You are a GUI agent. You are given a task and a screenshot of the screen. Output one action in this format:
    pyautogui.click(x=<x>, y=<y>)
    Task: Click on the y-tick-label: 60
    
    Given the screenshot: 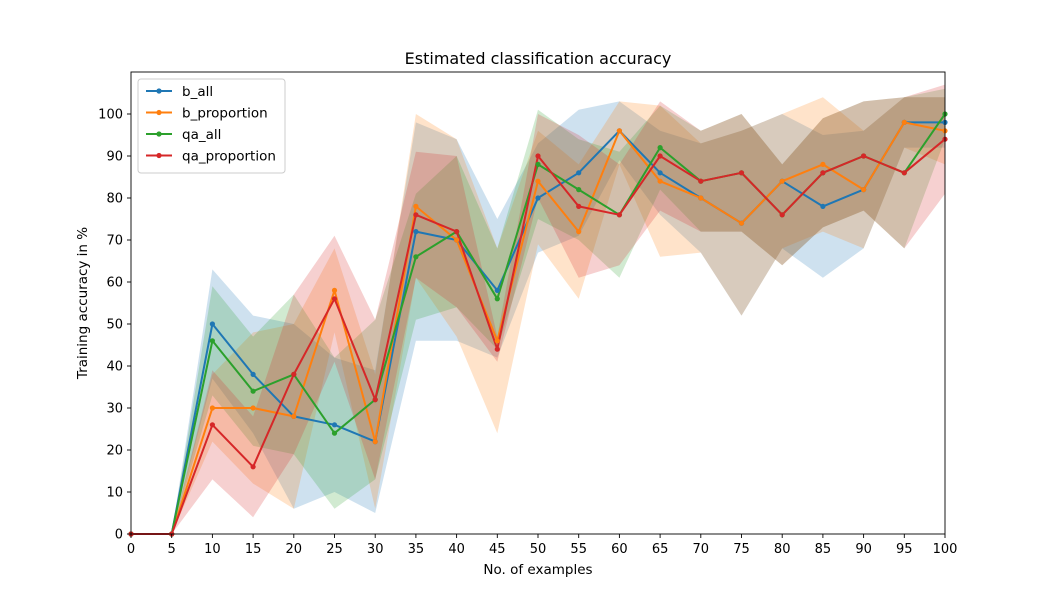 What is the action you would take?
    pyautogui.click(x=114, y=283)
    